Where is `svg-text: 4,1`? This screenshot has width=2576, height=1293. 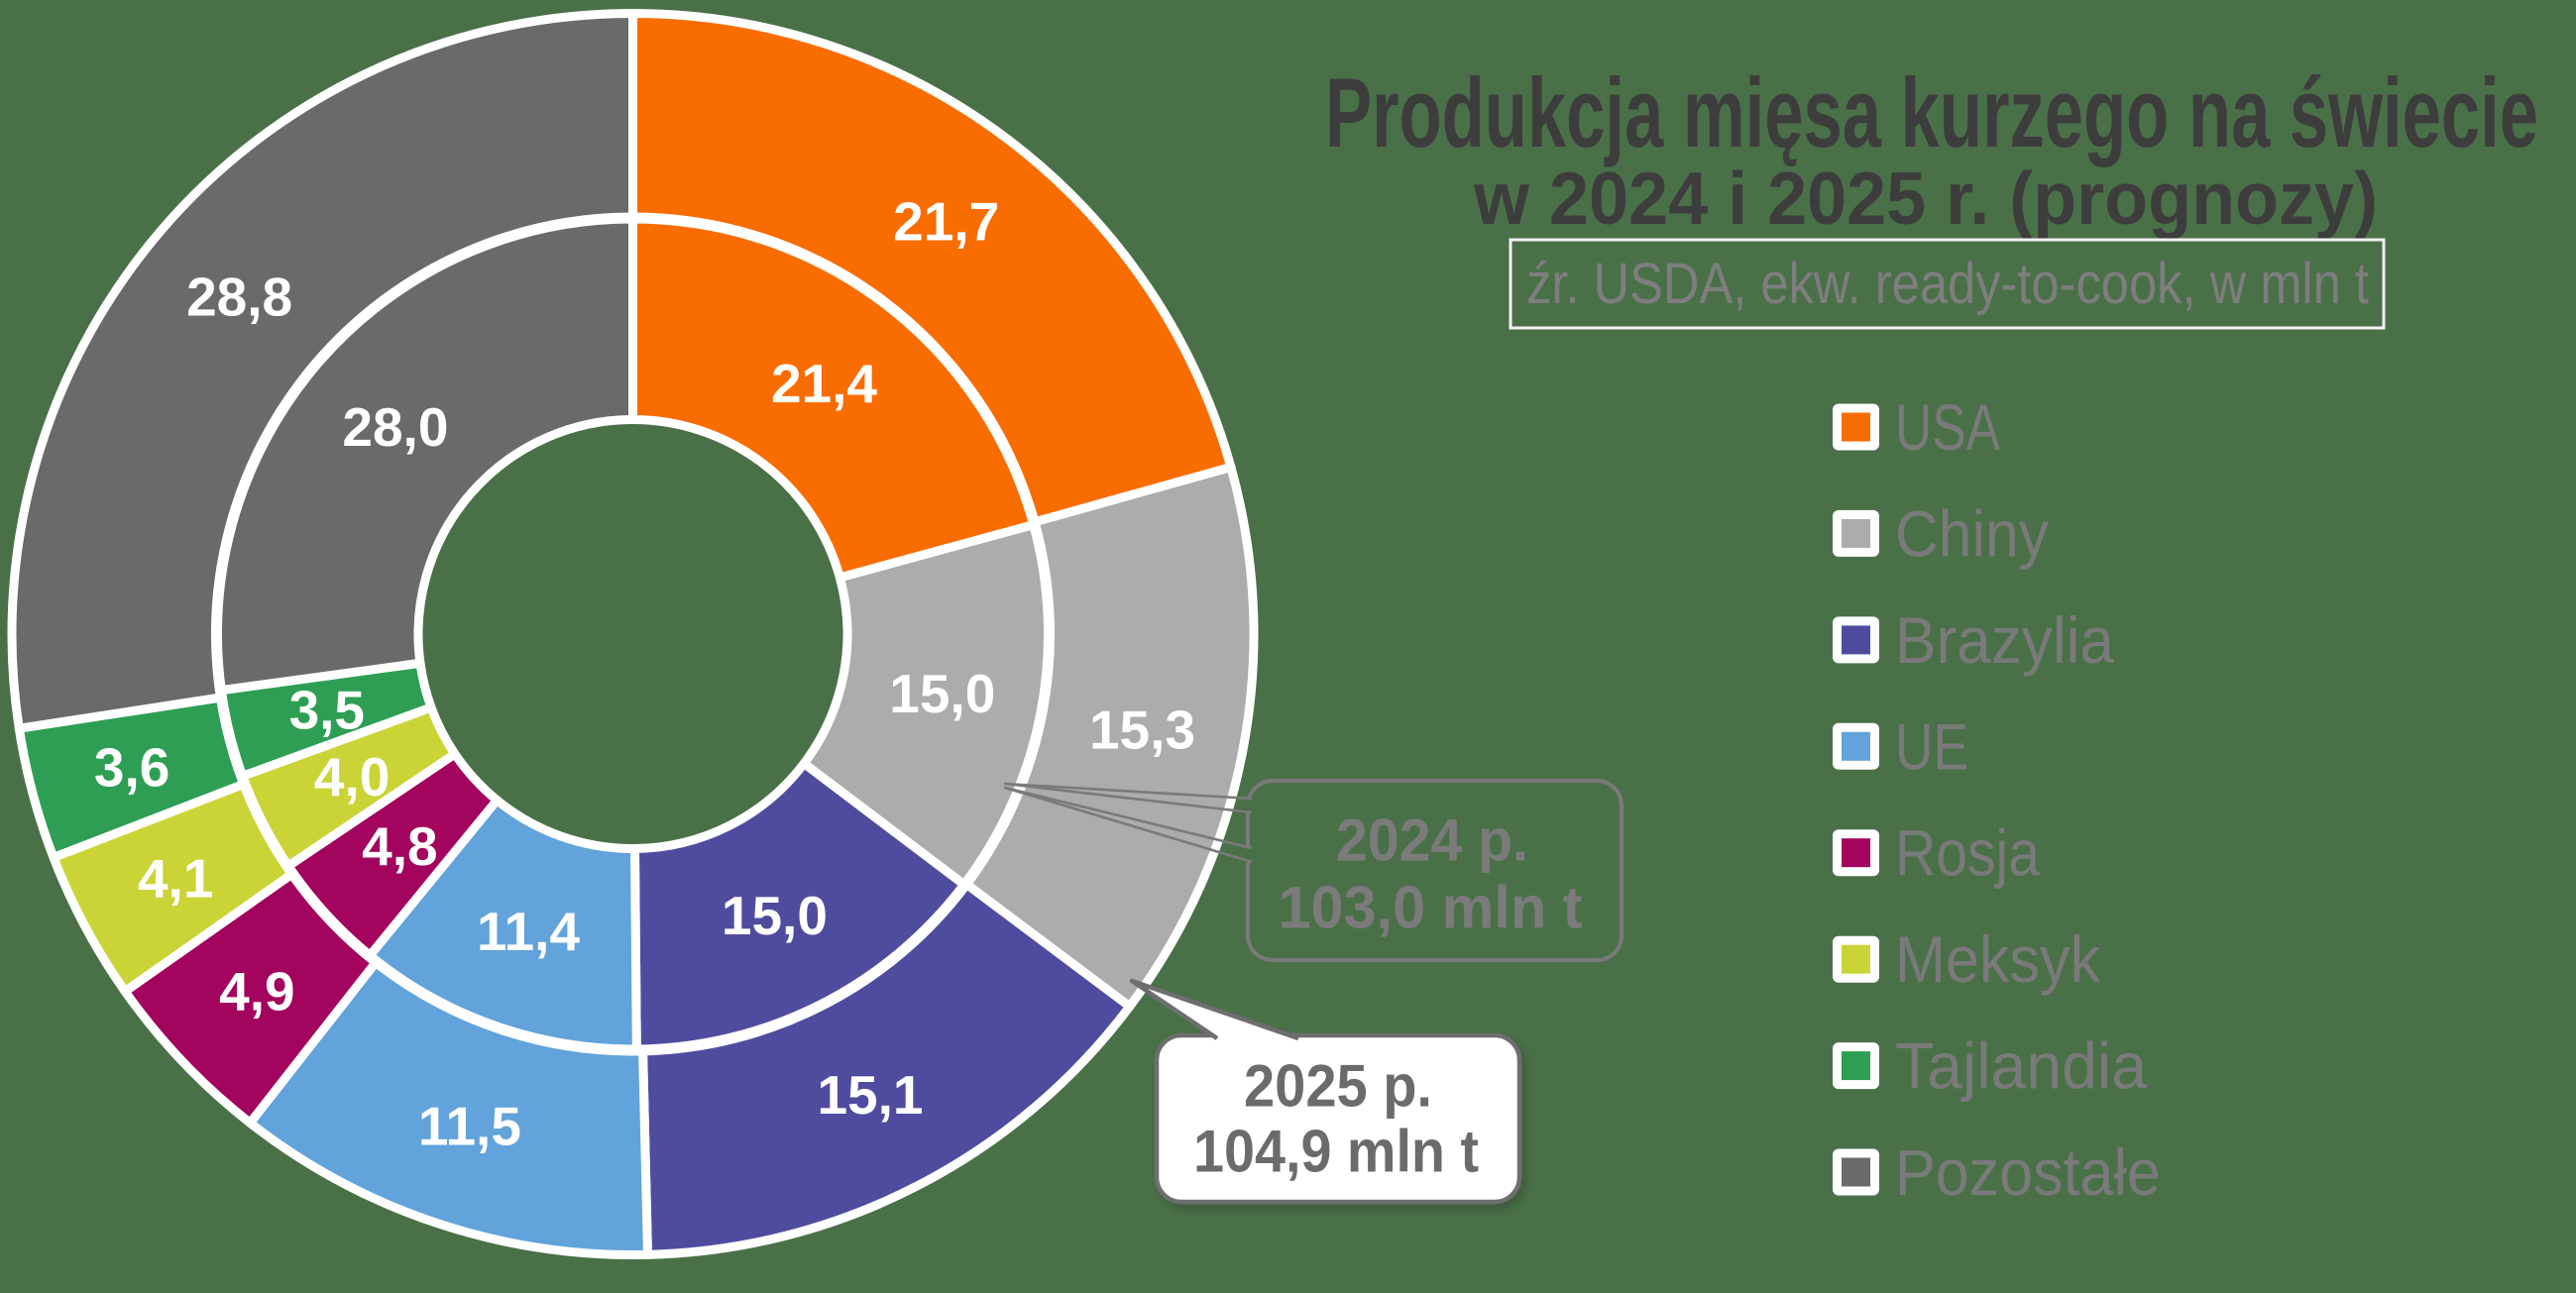
svg-text: 4,1 is located at coordinates (175, 879).